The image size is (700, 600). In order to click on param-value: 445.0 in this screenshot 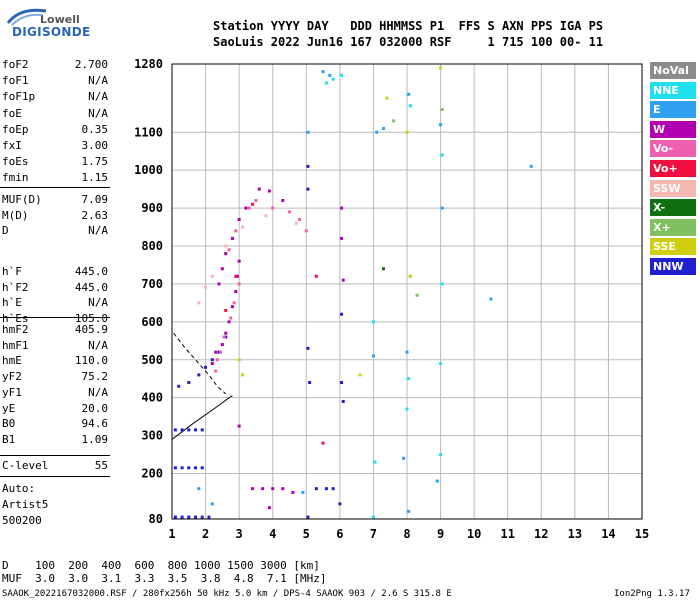, I will do `click(91, 287)`.